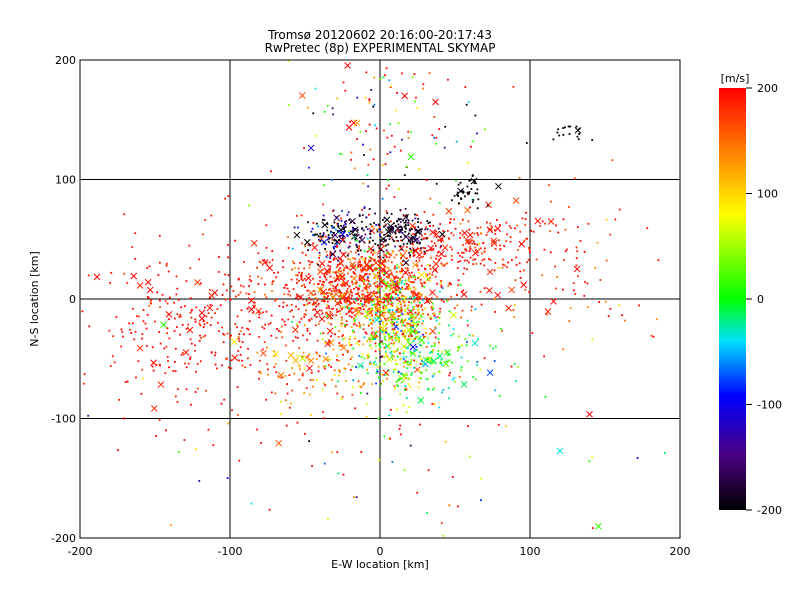  I want to click on chart-title: Tromsø 20120602 20:16:00-20:17:43, so click(379, 35).